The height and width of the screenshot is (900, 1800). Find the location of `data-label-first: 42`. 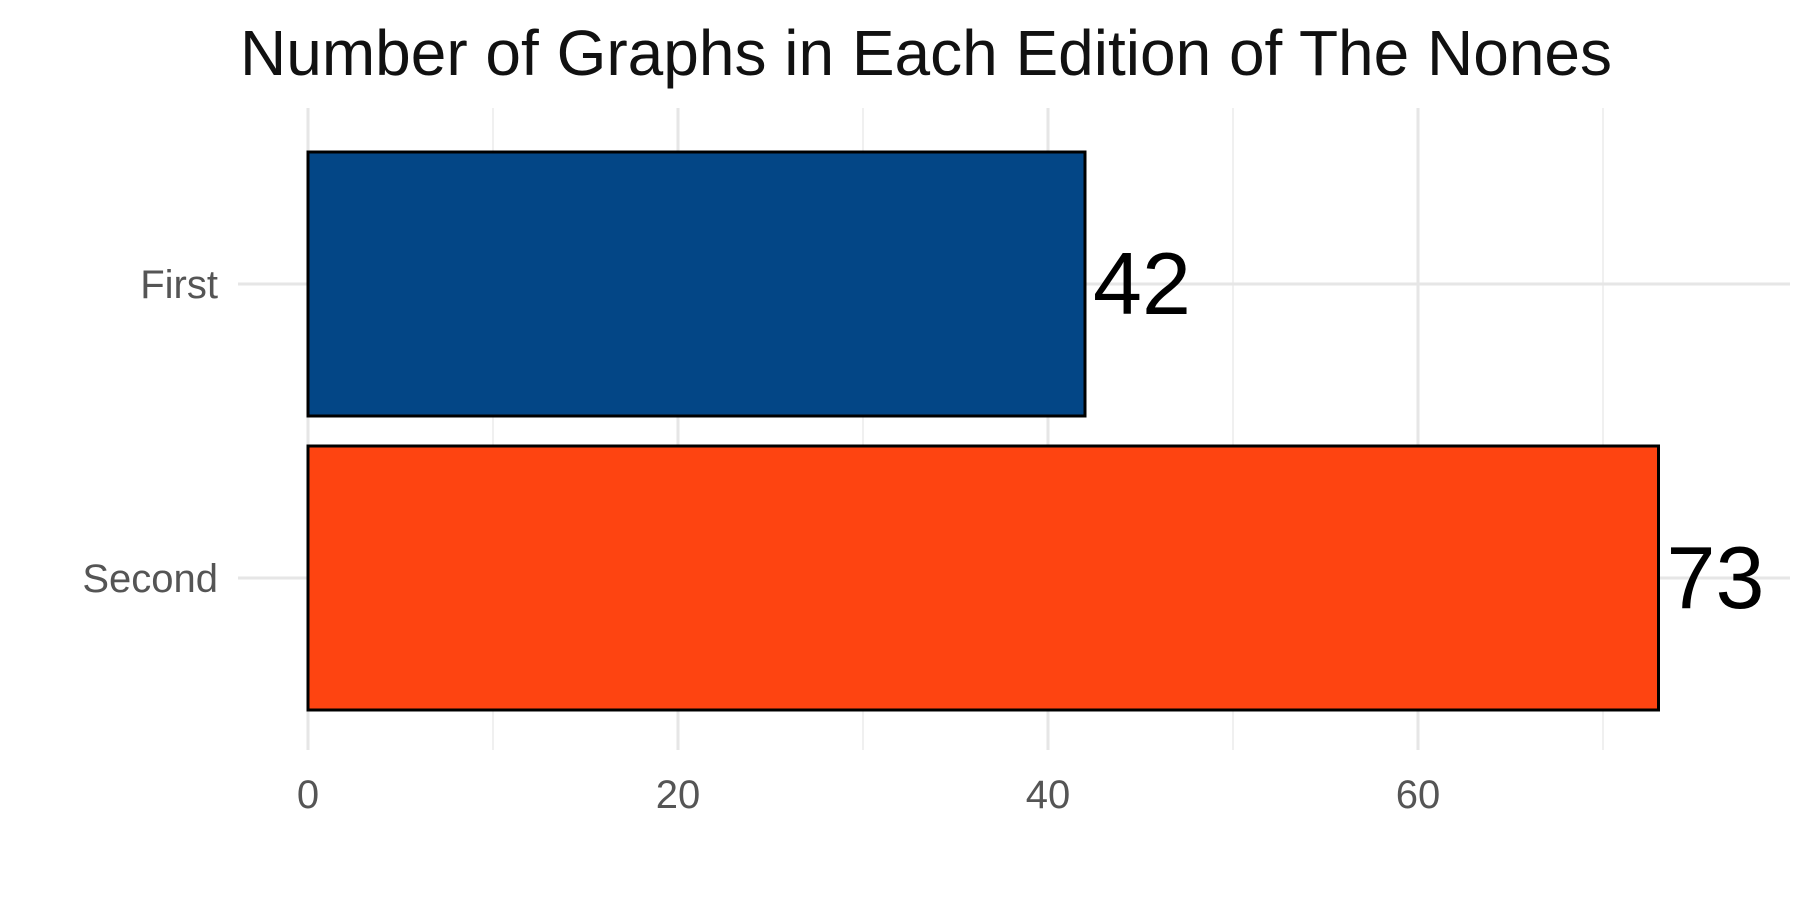

data-label-first: 42 is located at coordinates (1142, 283).